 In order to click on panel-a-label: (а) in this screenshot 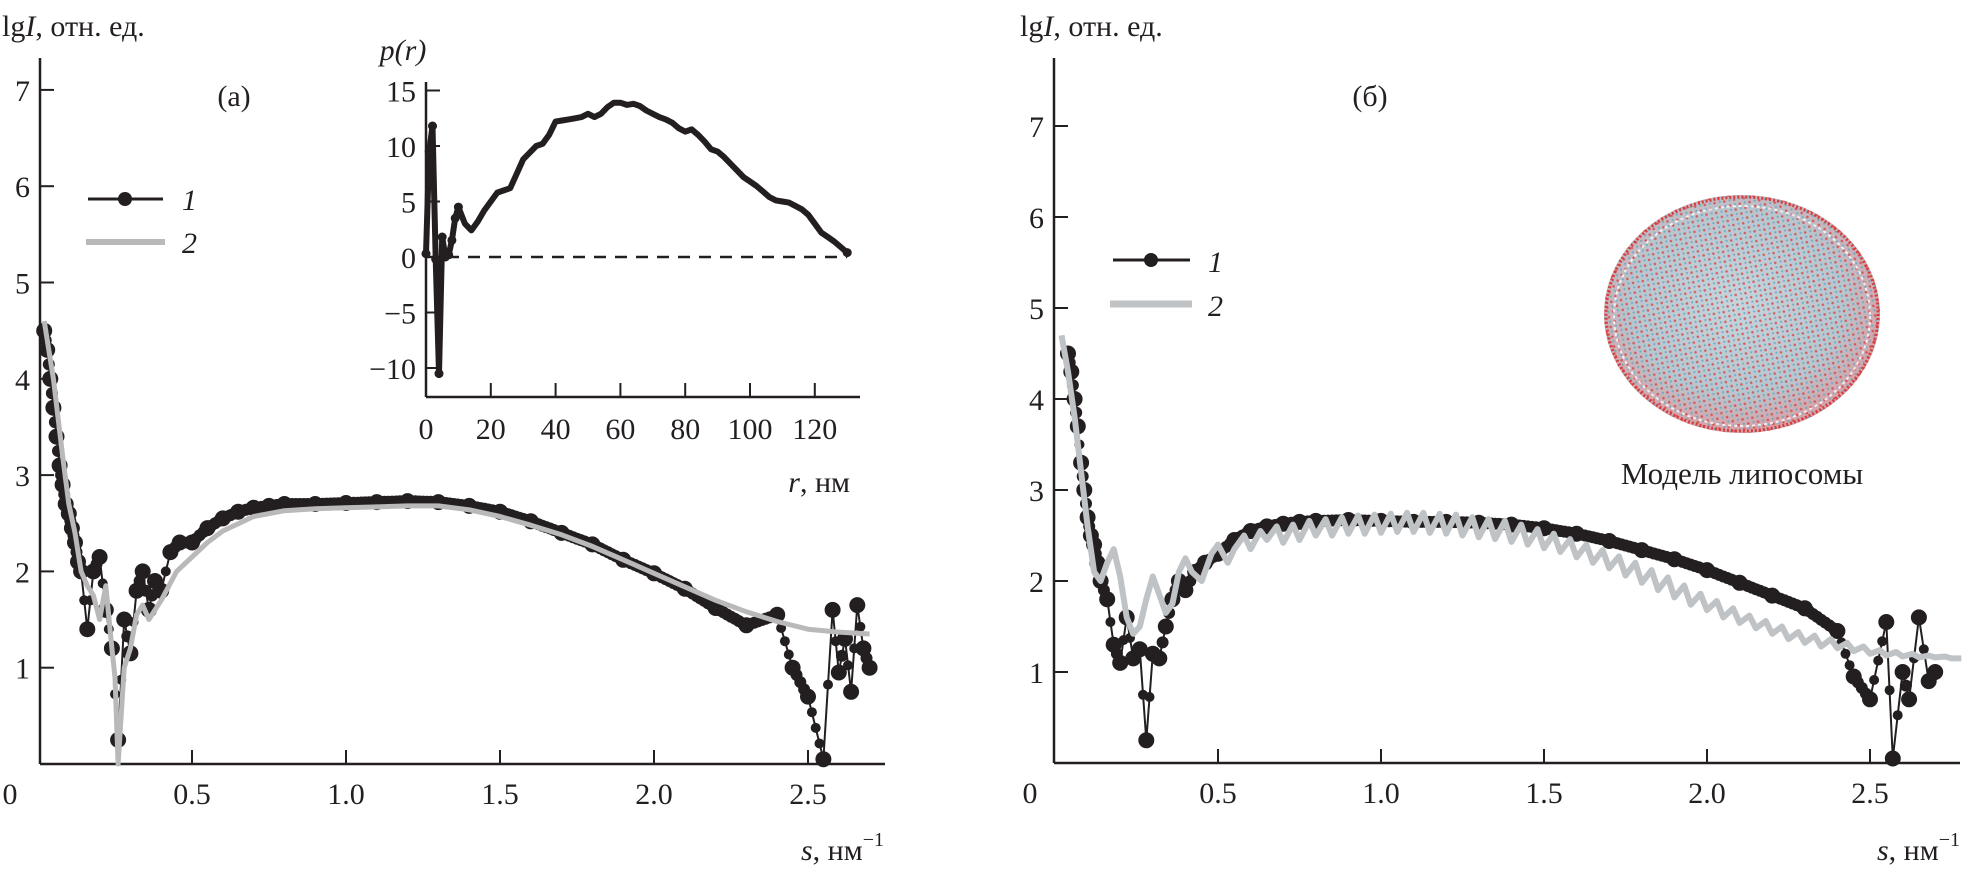, I will do `click(233, 96)`.